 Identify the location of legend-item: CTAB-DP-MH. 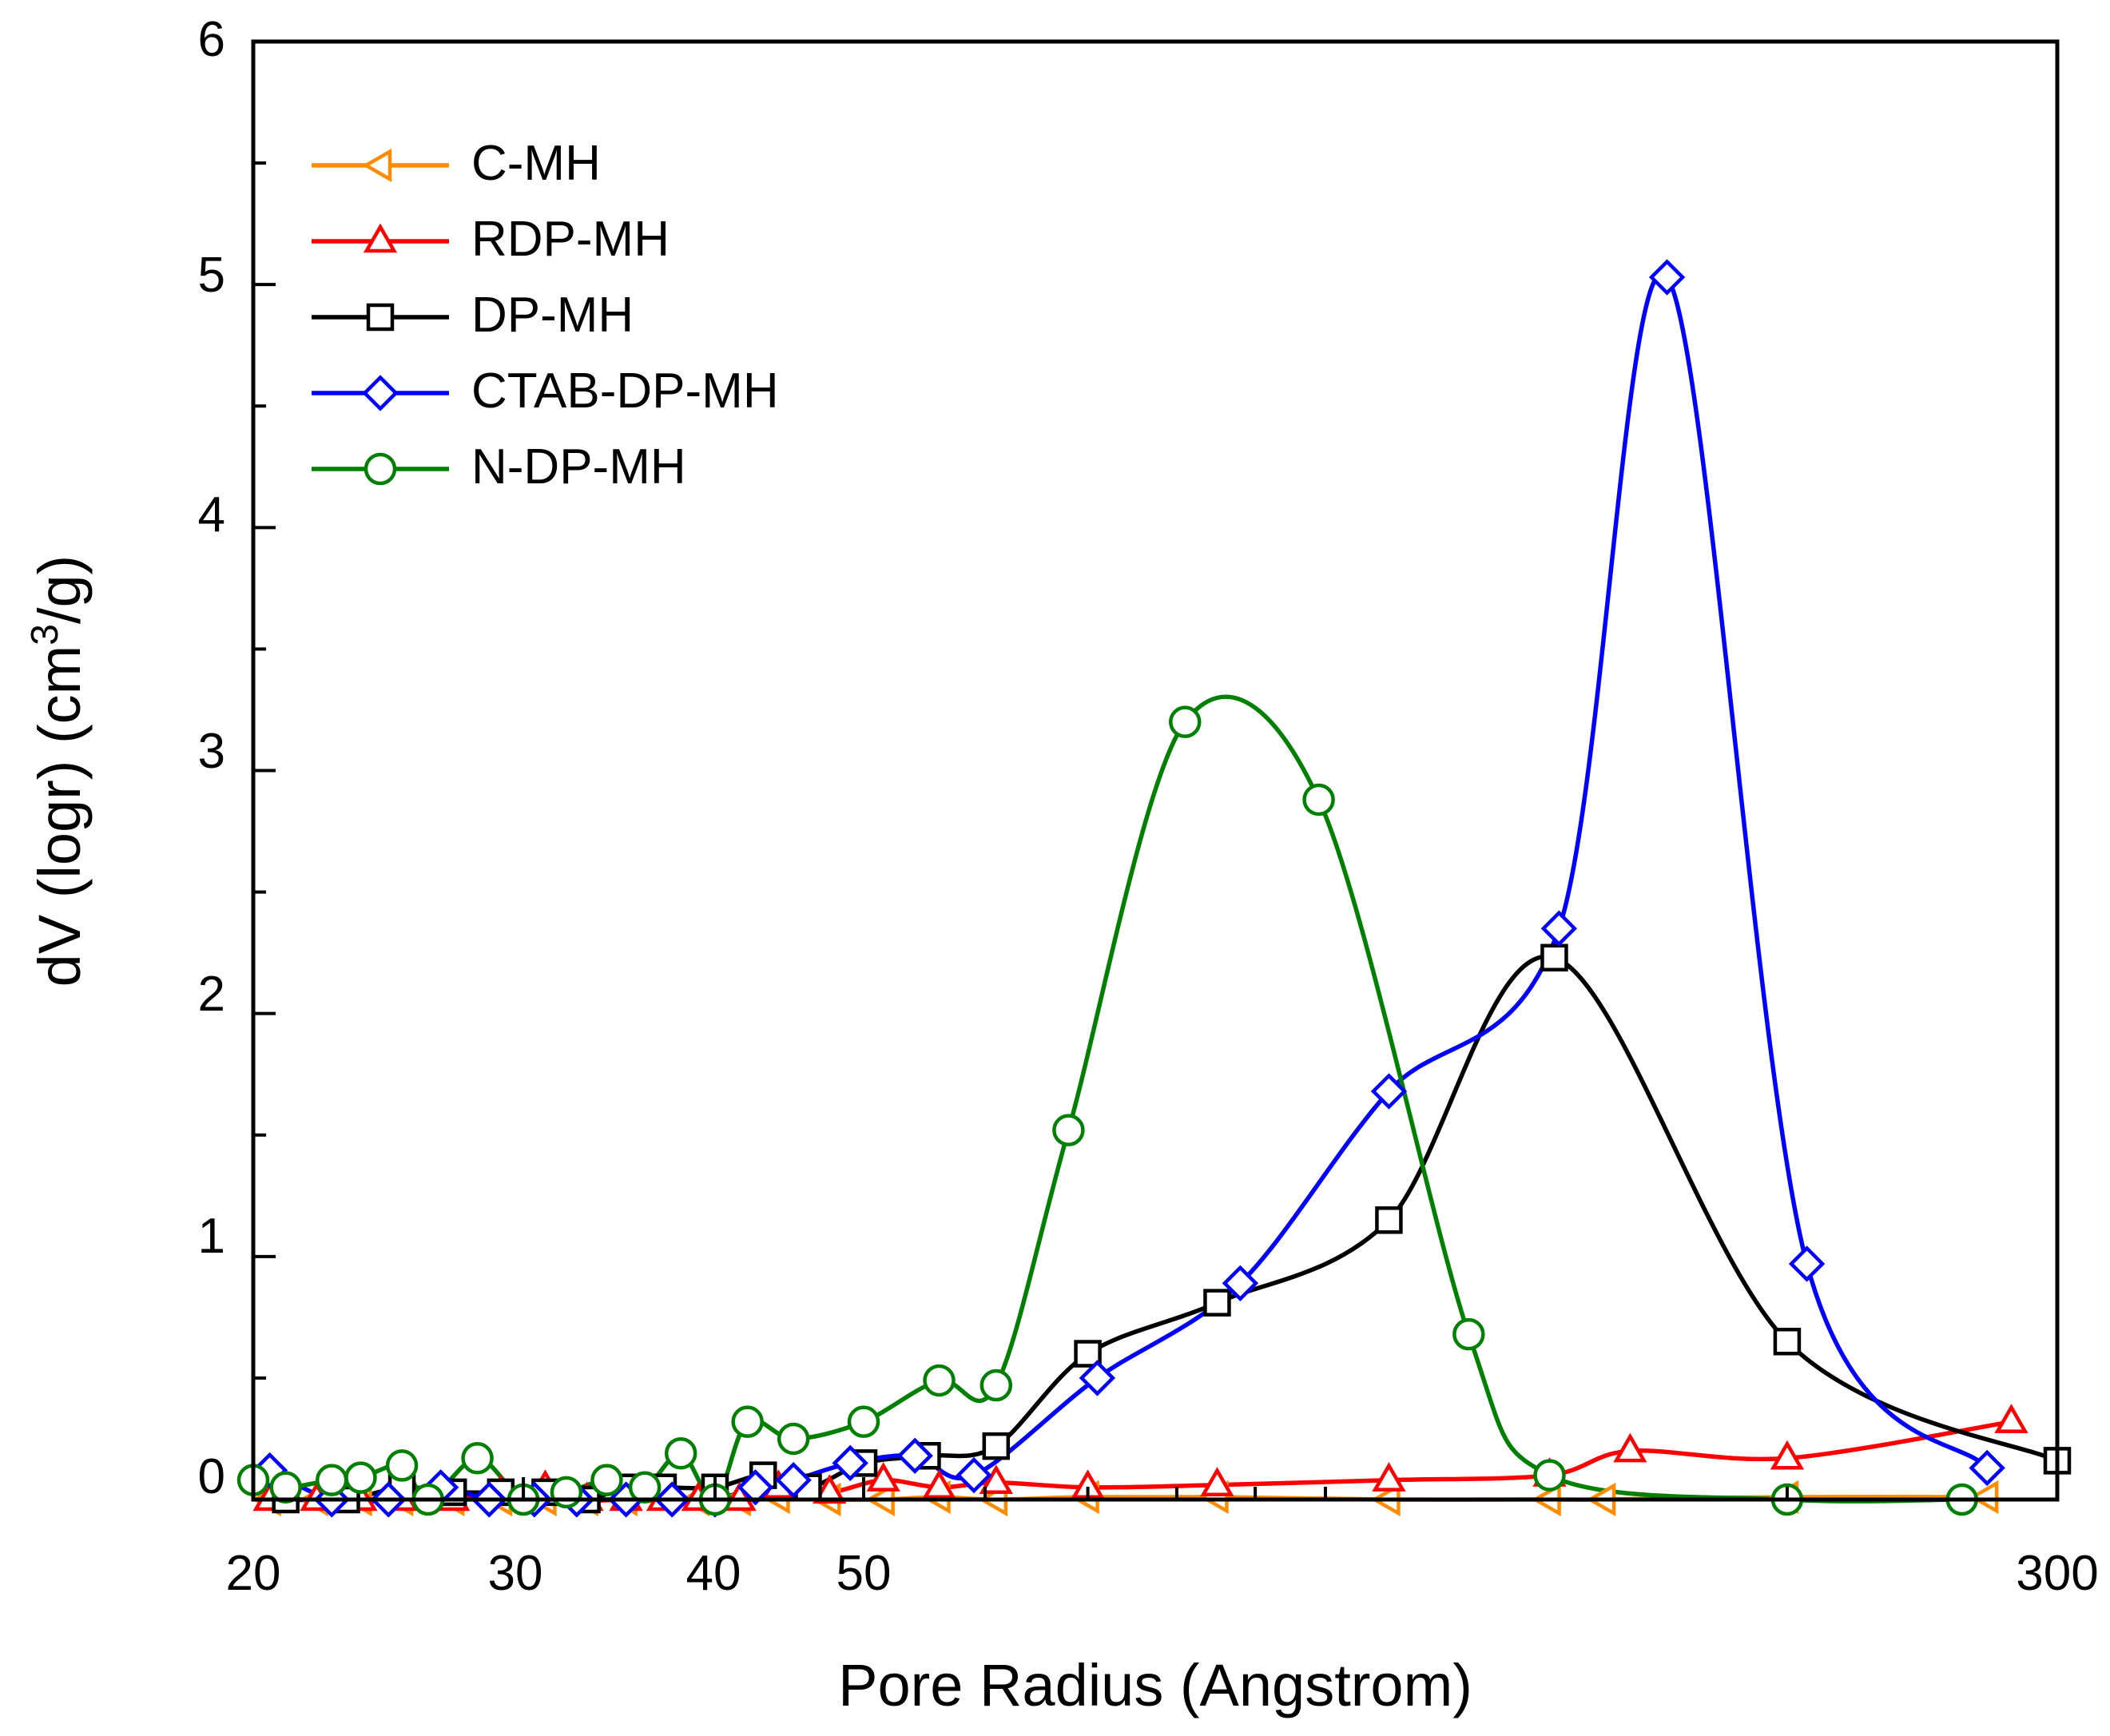
(545, 391).